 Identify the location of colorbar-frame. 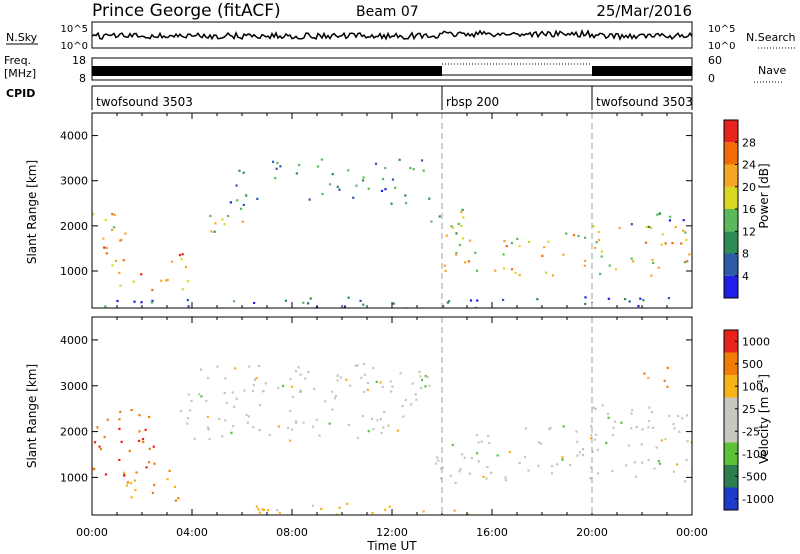
(731, 420).